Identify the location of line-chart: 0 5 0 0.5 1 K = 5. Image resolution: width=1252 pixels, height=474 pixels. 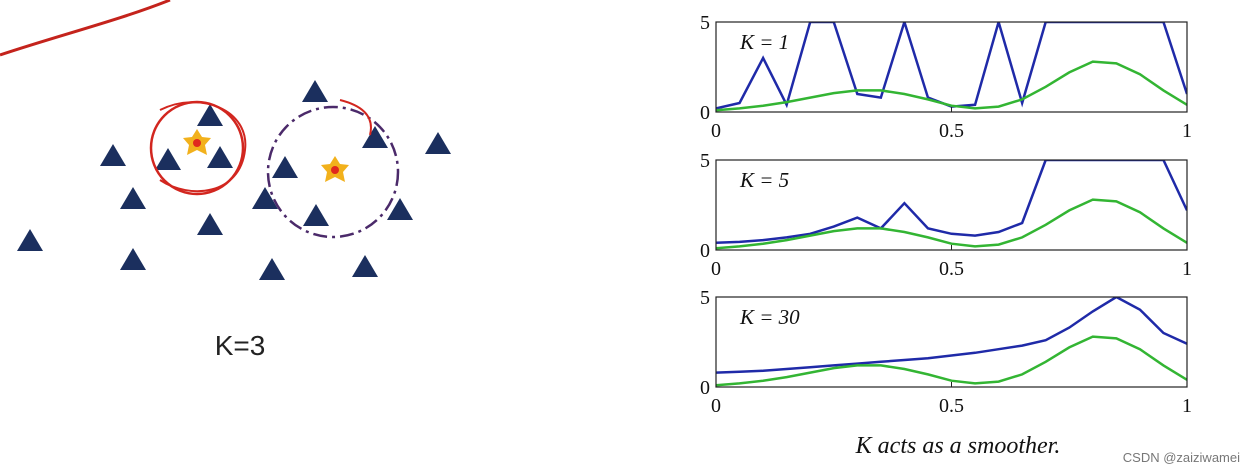
(946, 215).